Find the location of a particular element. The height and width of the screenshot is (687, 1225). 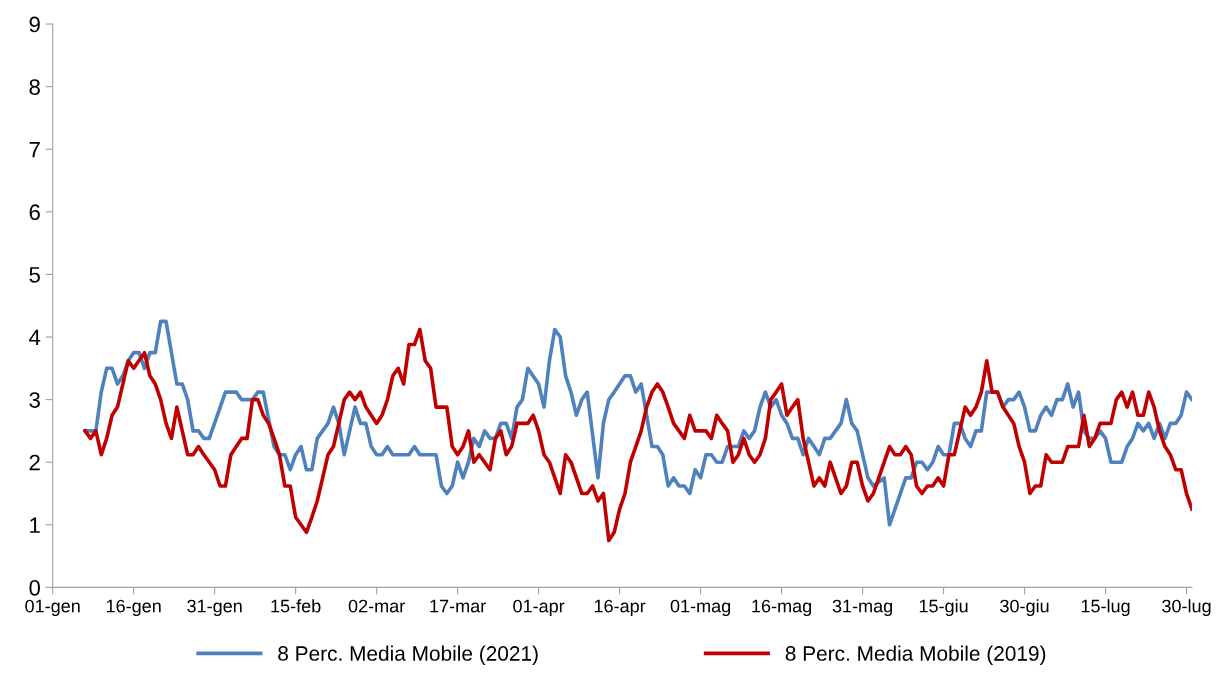

x-tick-label: 01-mag is located at coordinates (700, 608).